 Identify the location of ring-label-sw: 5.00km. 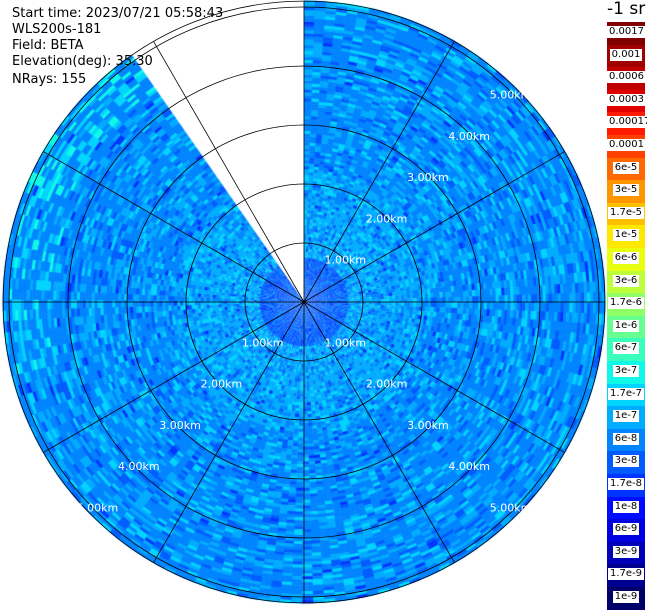
(98, 508).